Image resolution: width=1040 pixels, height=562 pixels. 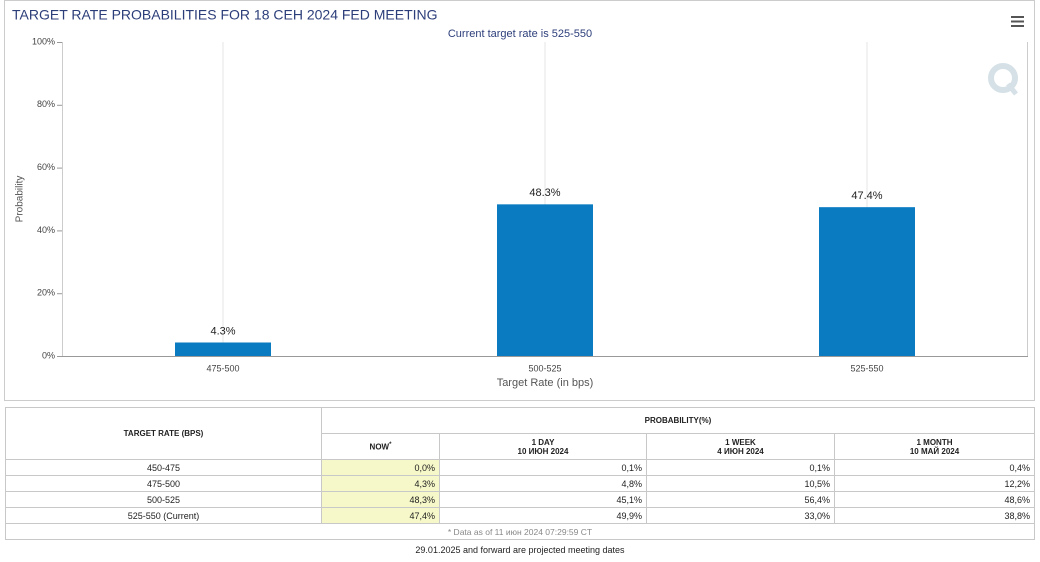 What do you see at coordinates (222, 368) in the screenshot?
I see `x-tick-label: 475-500` at bounding box center [222, 368].